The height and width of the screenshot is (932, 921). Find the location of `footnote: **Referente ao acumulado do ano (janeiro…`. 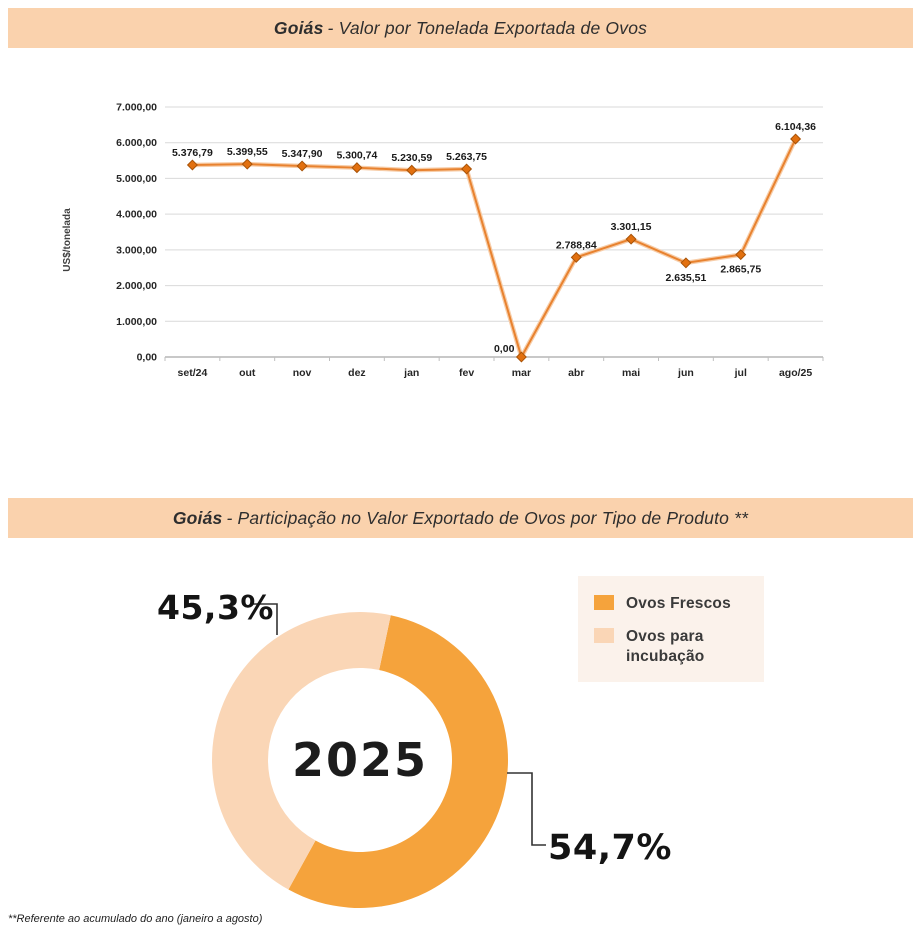

footnote: **Referente ao acumulado do ano (janeiro… is located at coordinates (135, 919).